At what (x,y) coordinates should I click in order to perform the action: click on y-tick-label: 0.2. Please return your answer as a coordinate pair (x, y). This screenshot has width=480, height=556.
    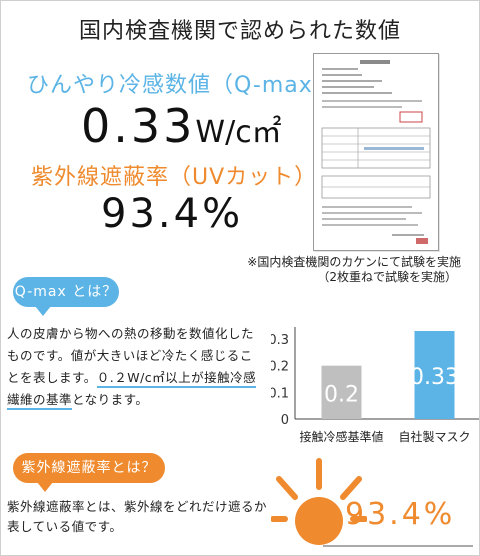
    Looking at the image, I should click on (280, 367).